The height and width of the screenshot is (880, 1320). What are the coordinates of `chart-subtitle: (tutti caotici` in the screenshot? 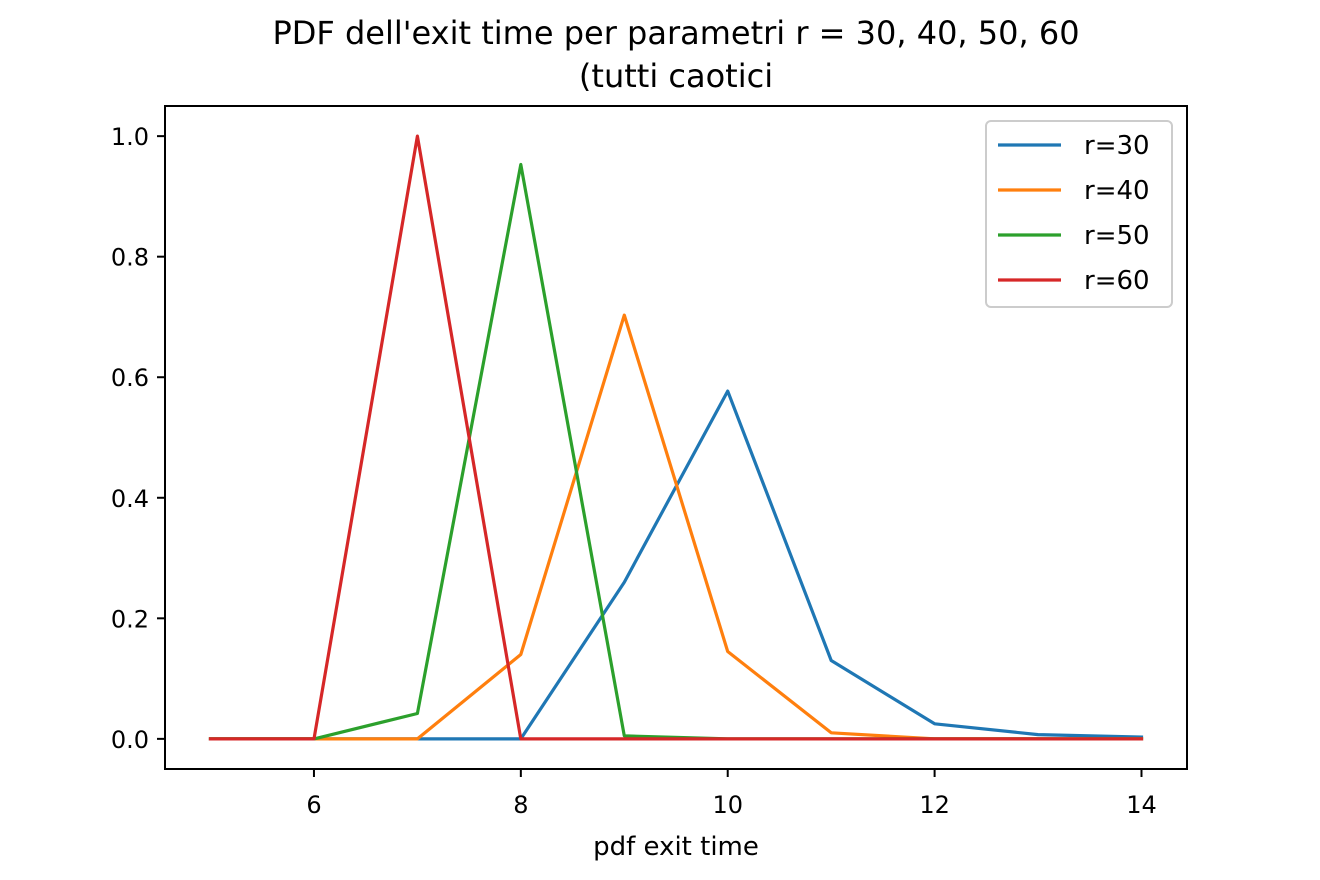 It's located at (676, 76).